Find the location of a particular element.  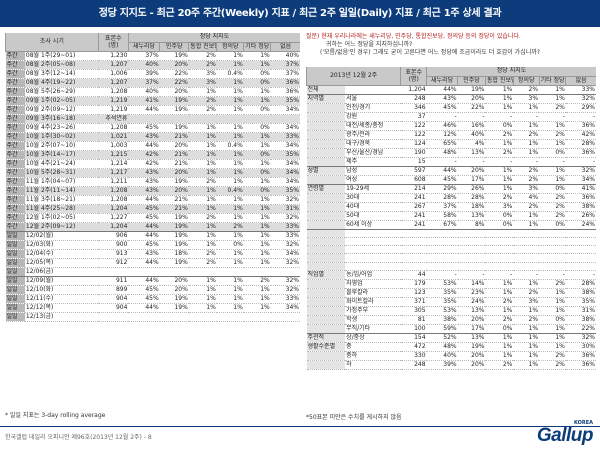

cell-jeongui: 0% is located at coordinates (230, 245).